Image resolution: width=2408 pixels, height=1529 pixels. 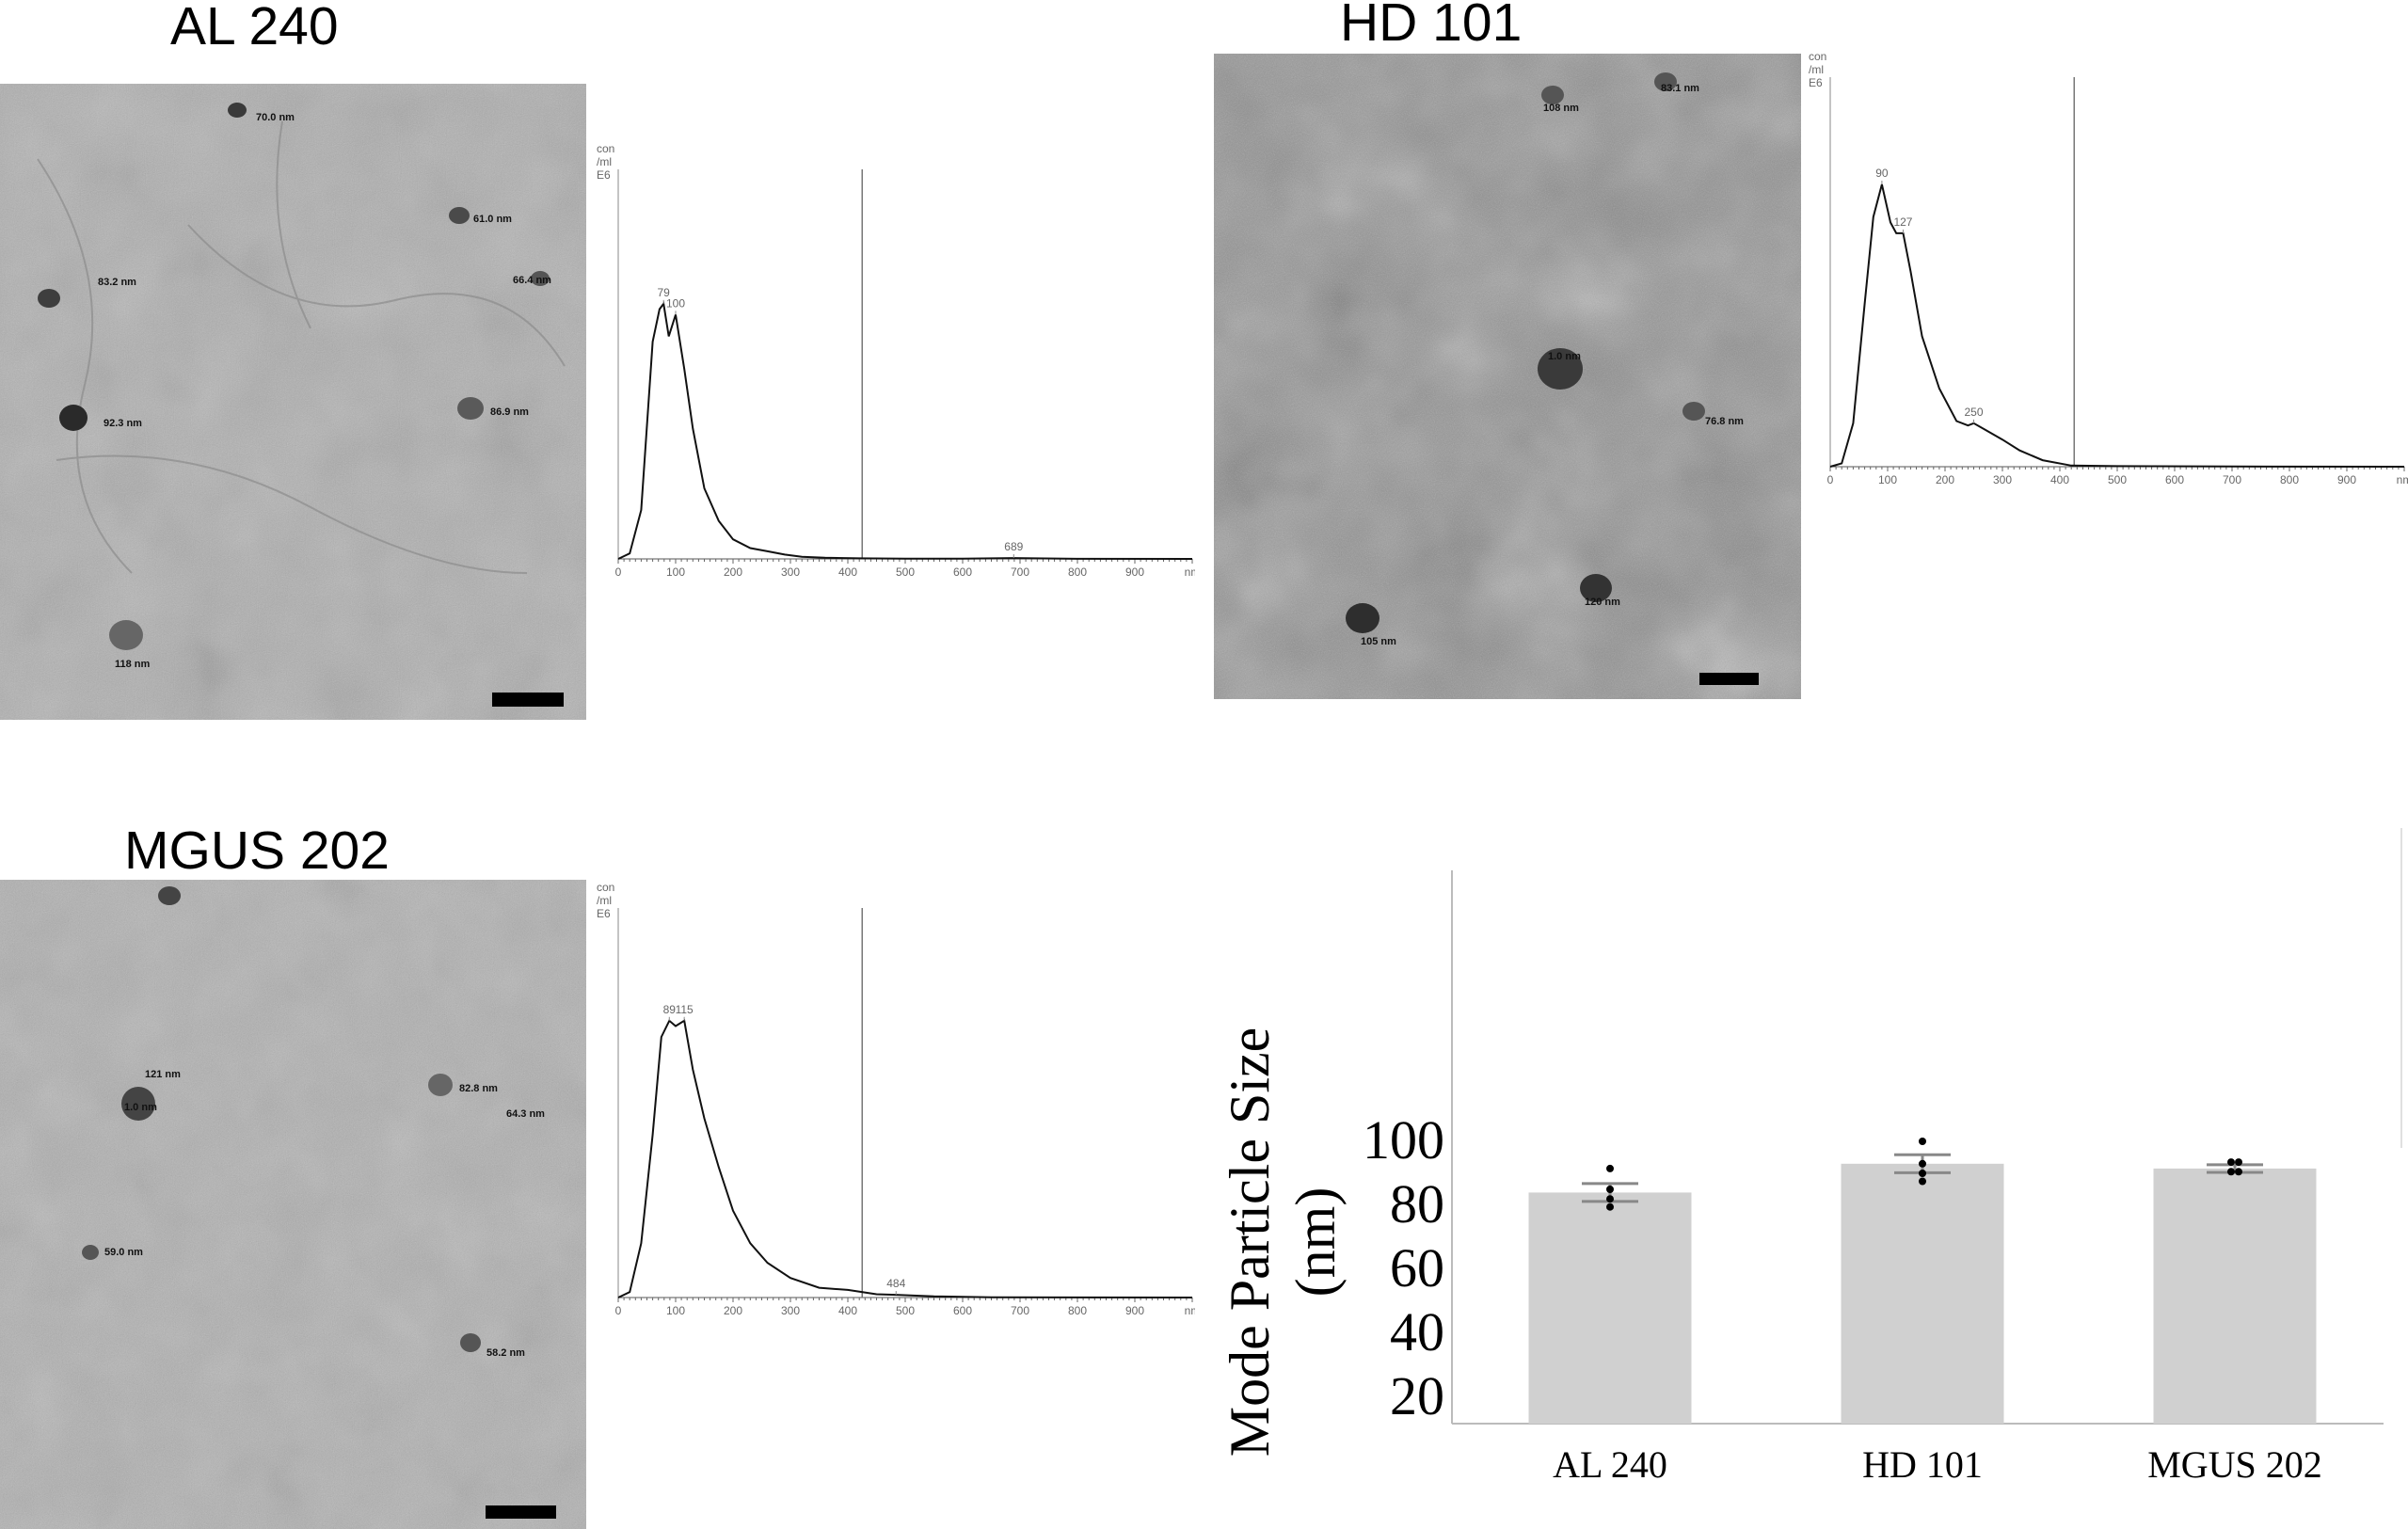 I want to click on svg-text: 70.0 nm, so click(x=275, y=118).